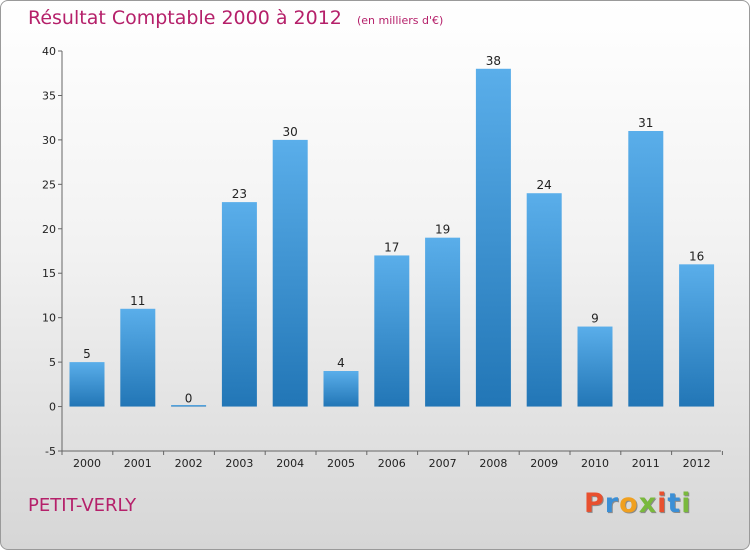 The width and height of the screenshot is (750, 550). What do you see at coordinates (442, 230) in the screenshot?
I see `value-label-2007: 19` at bounding box center [442, 230].